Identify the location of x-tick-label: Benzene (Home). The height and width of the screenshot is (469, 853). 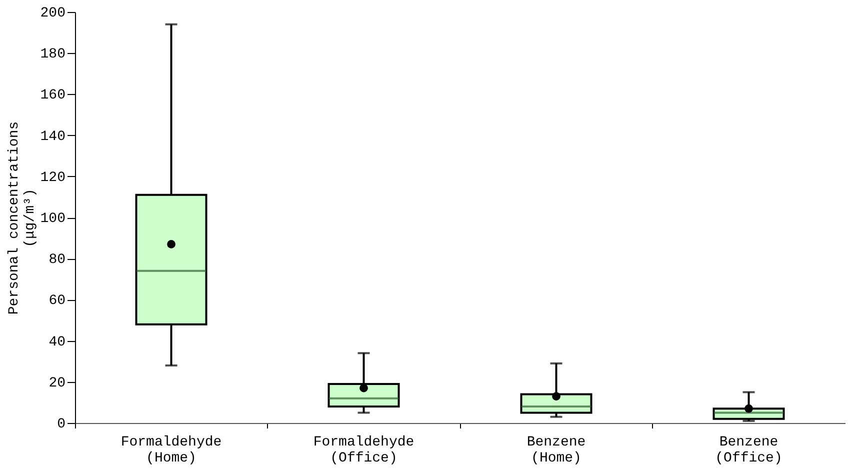
(556, 450).